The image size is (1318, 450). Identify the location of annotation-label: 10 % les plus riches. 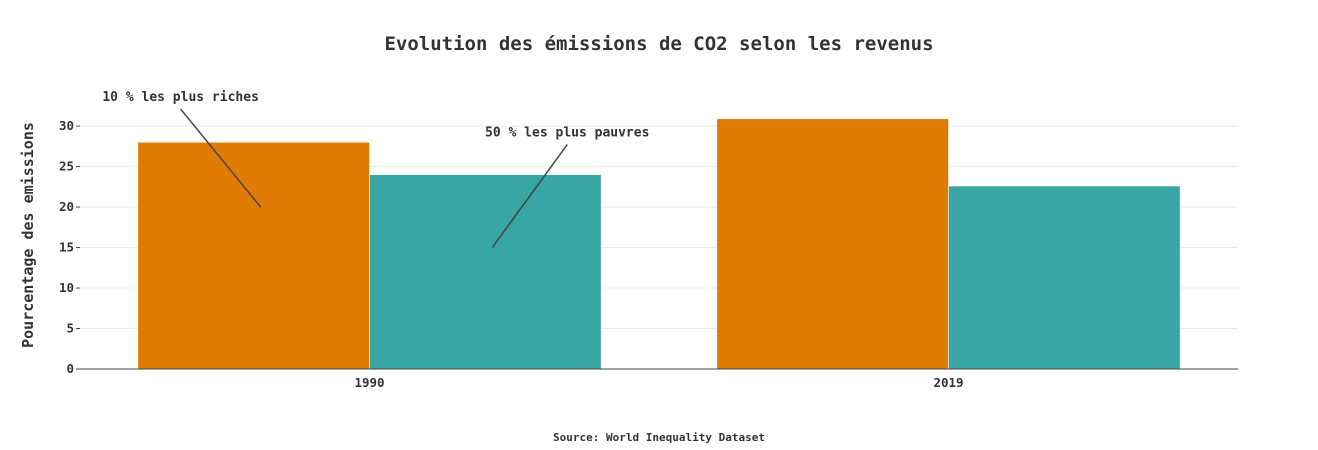
(180, 97).